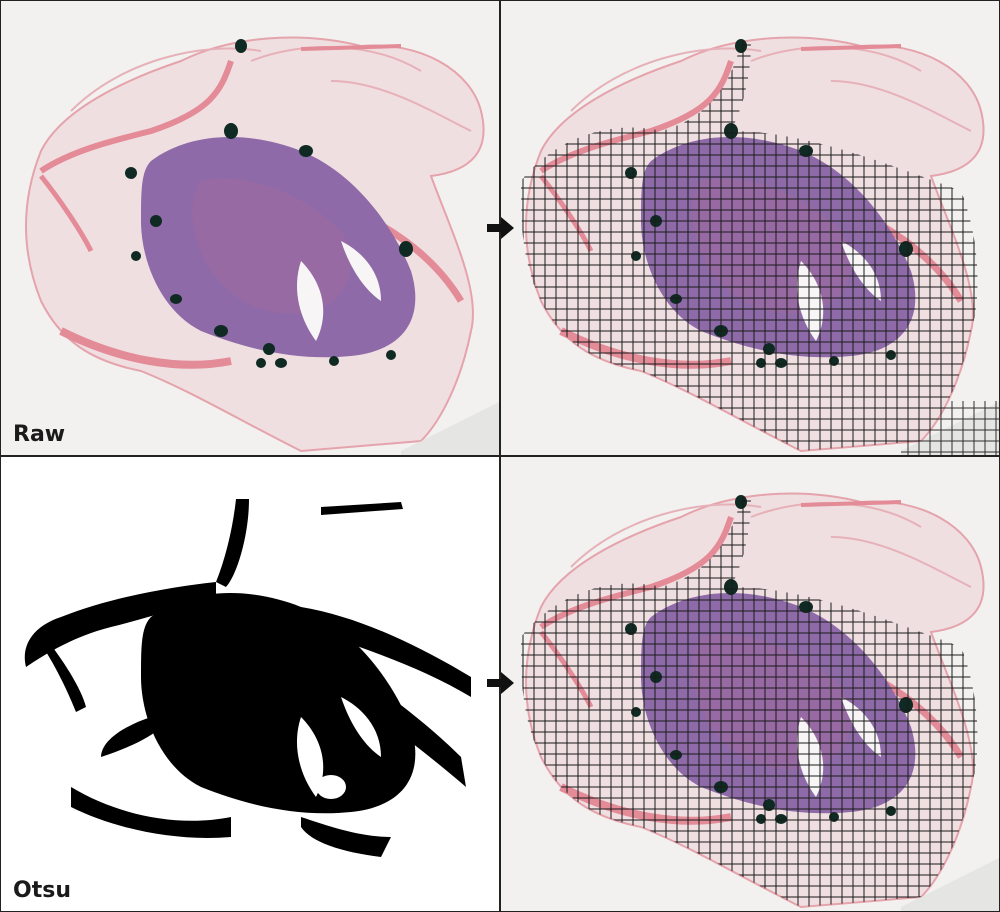  I want to click on otsu-label: Otsu, so click(42, 890).